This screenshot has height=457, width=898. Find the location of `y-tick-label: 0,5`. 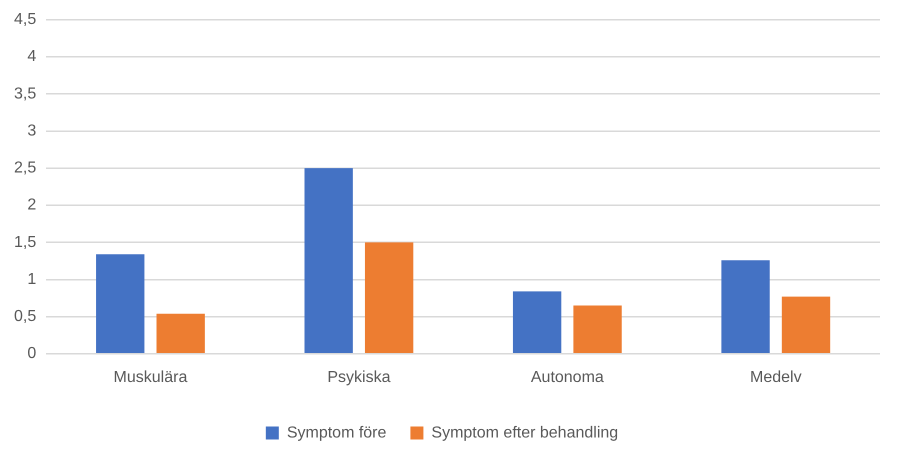

y-tick-label: 0,5 is located at coordinates (25, 317).